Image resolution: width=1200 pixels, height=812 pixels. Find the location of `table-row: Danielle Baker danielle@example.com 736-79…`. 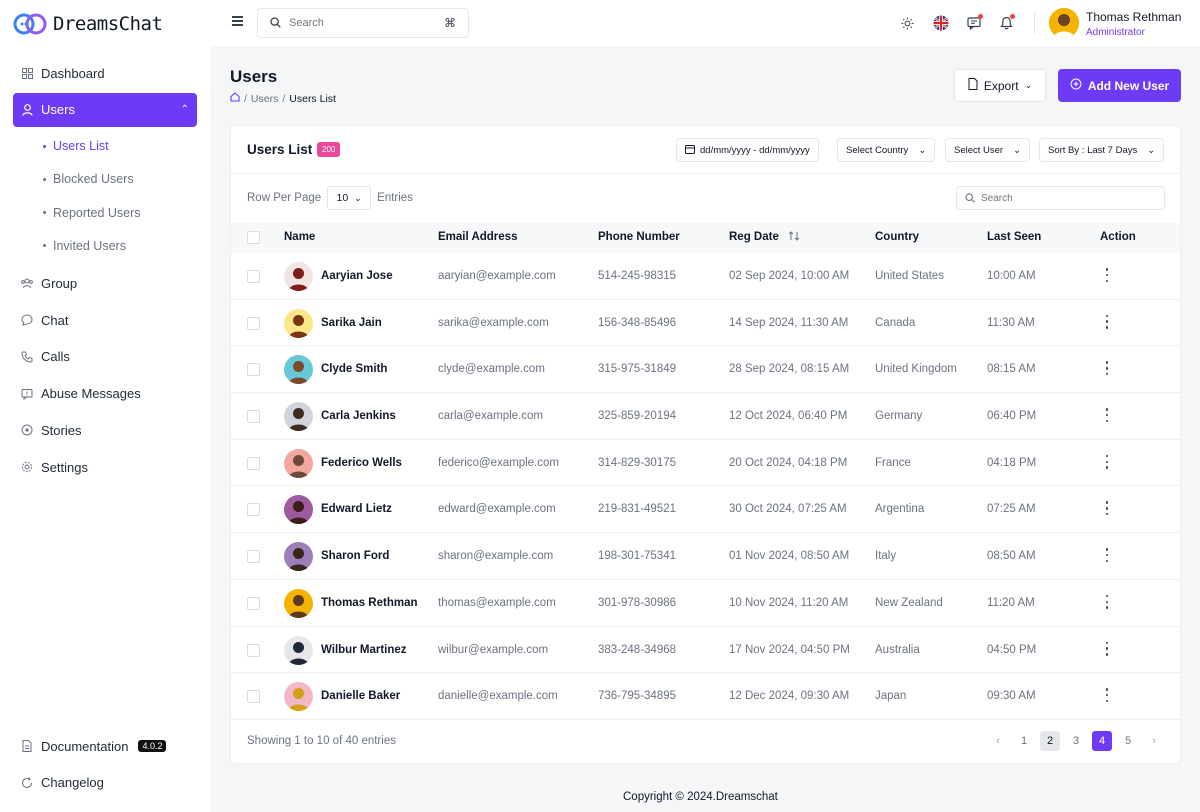

table-row: Danielle Baker danielle@example.com 736-79… is located at coordinates (705, 696).